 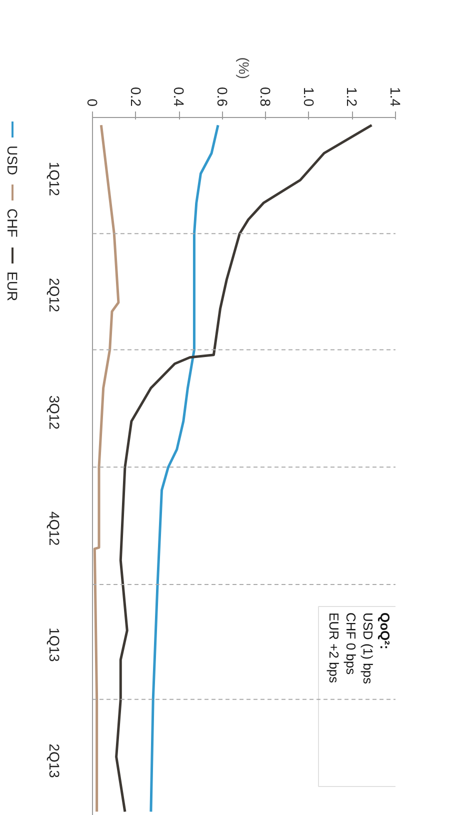 What do you see at coordinates (351, 644) in the screenshot?
I see `annotation: CHF 0 bps` at bounding box center [351, 644].